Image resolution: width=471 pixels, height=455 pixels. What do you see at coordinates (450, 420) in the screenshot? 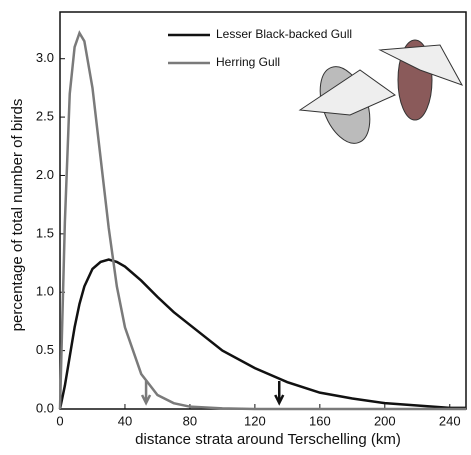
I see `x-tick-label: 240` at bounding box center [450, 420].